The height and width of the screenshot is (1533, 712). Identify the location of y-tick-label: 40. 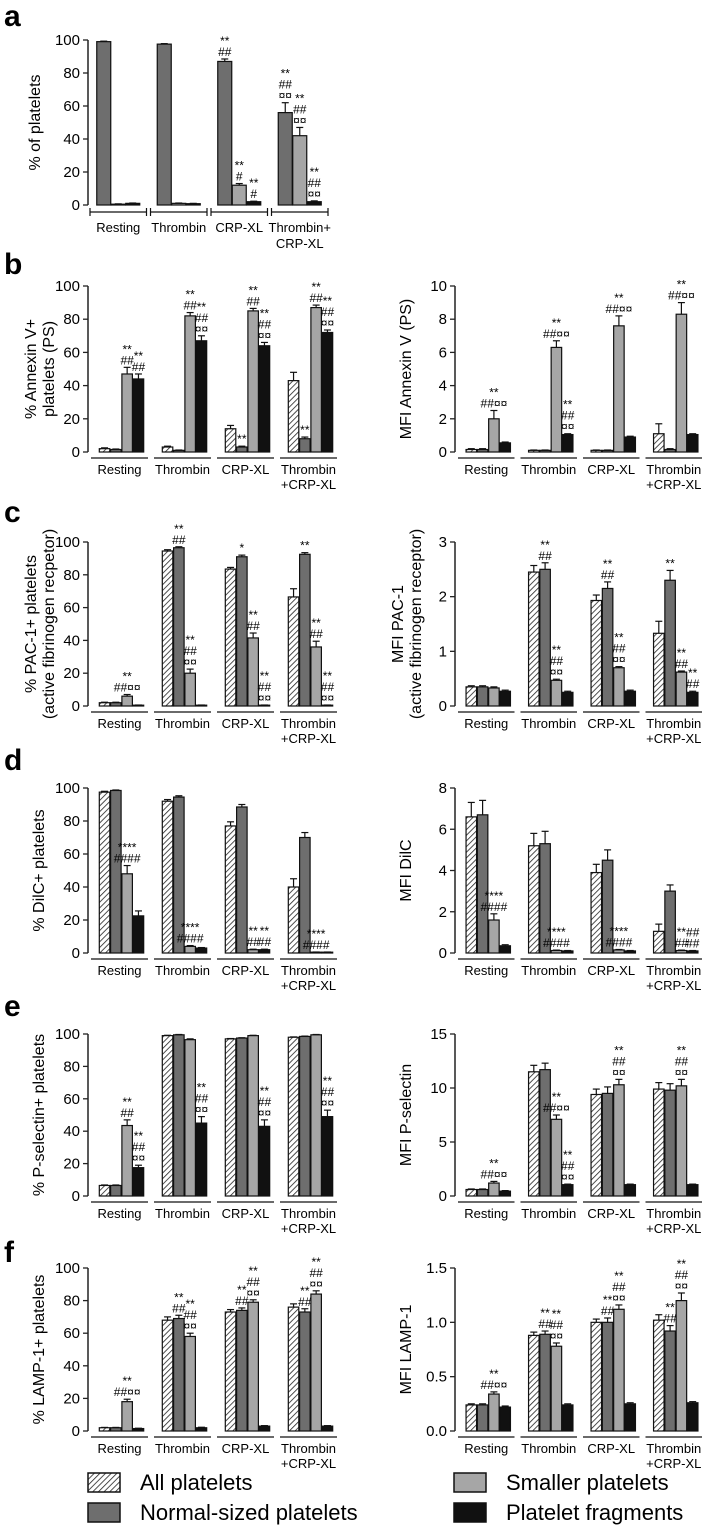
(71, 887).